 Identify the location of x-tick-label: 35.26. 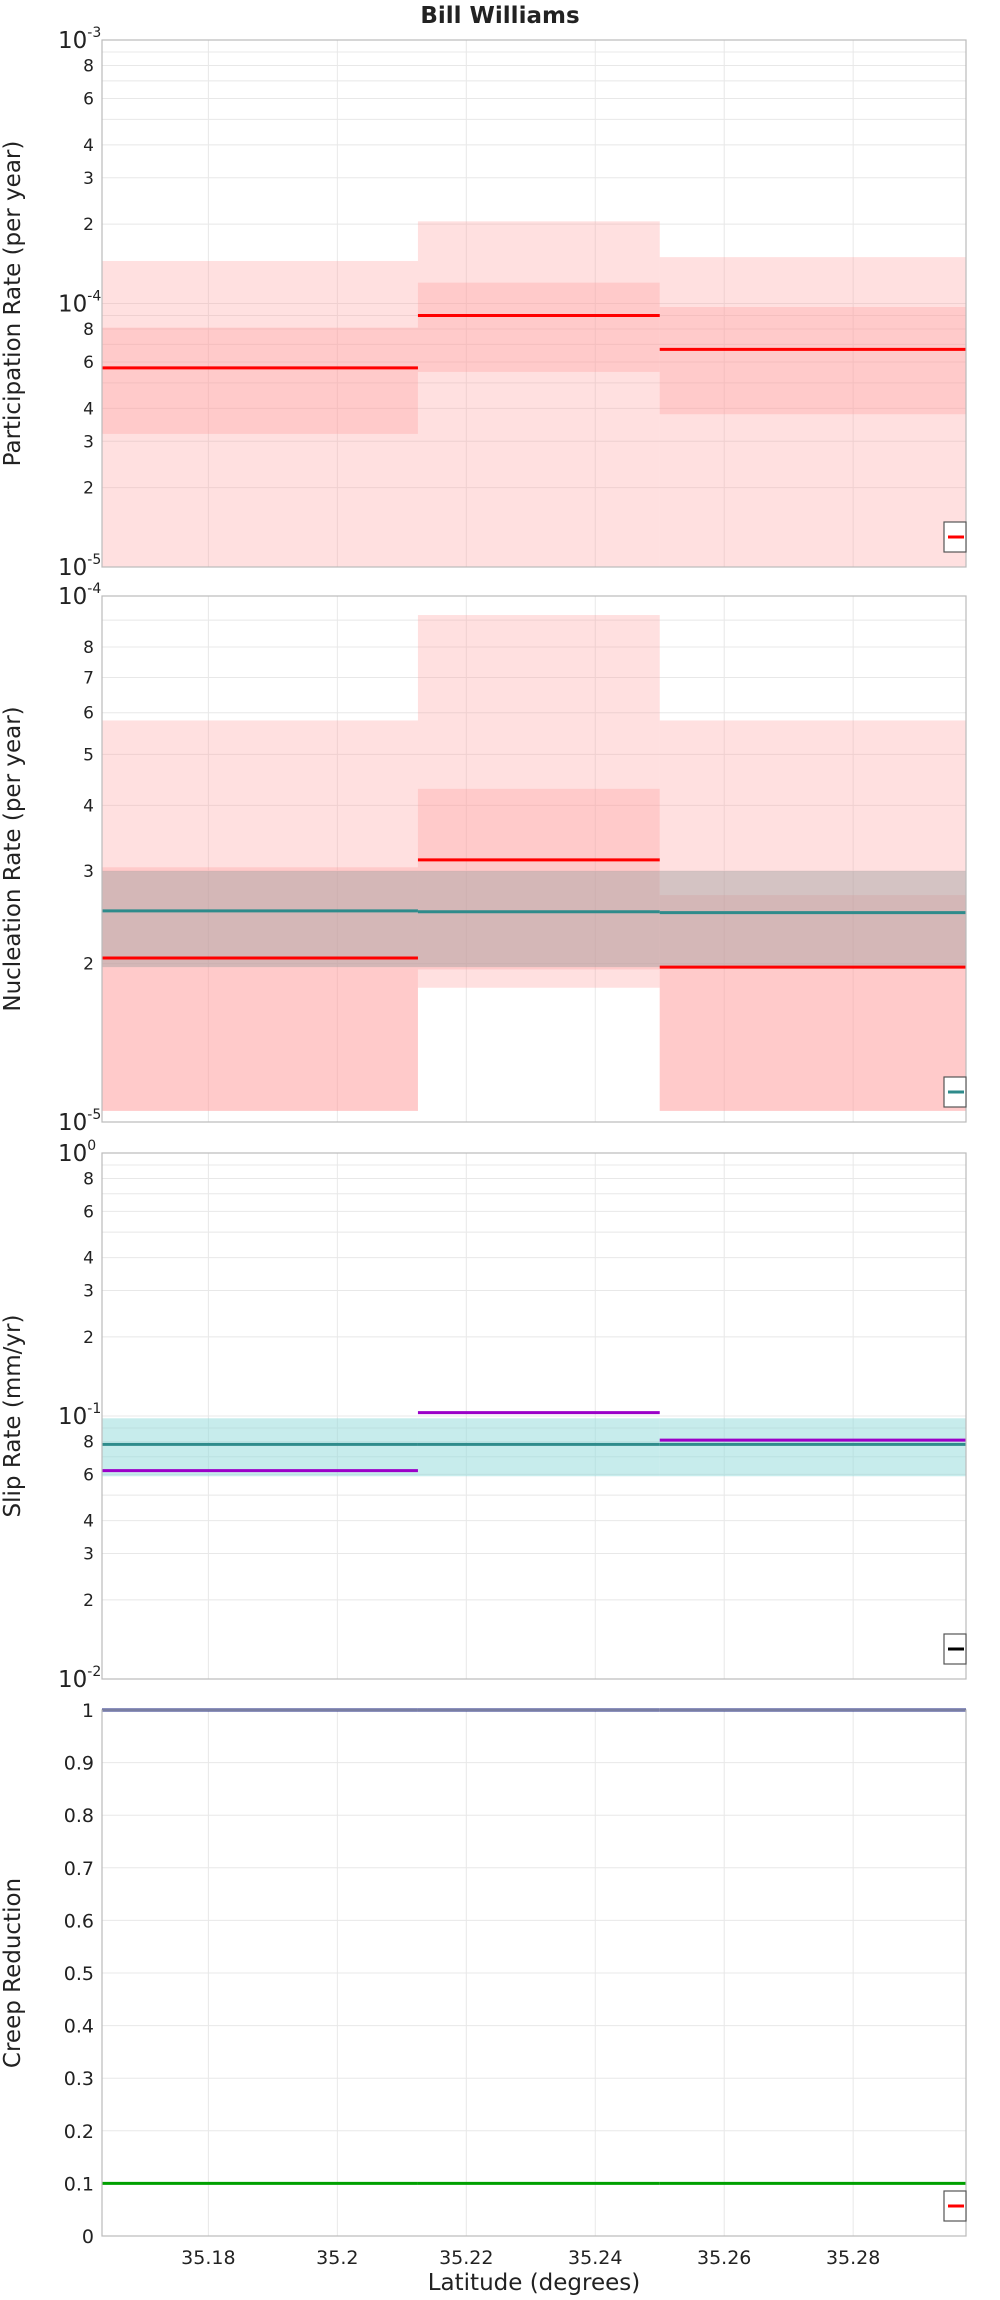
(724, 2258).